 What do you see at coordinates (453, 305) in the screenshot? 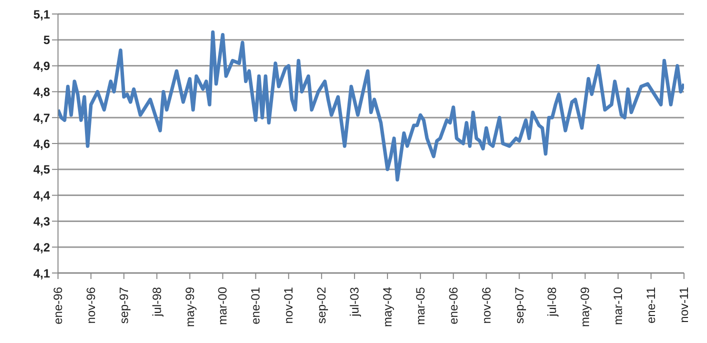
I see `x-tick-label: ene-06` at bounding box center [453, 305].